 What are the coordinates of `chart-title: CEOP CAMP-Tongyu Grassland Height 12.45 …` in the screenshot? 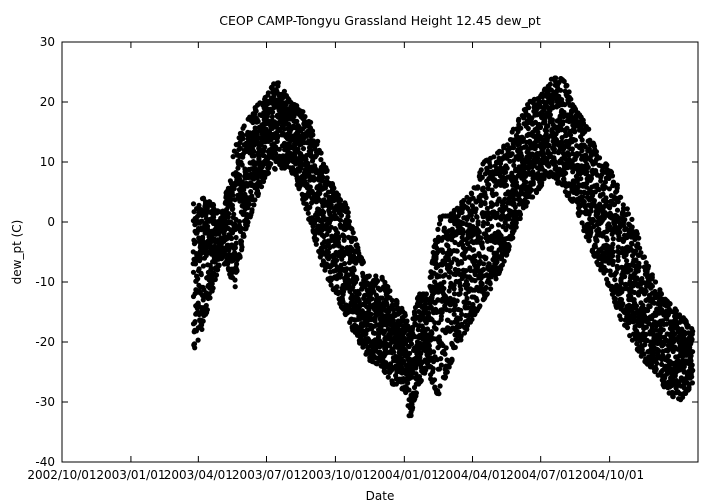 It's located at (380, 20).